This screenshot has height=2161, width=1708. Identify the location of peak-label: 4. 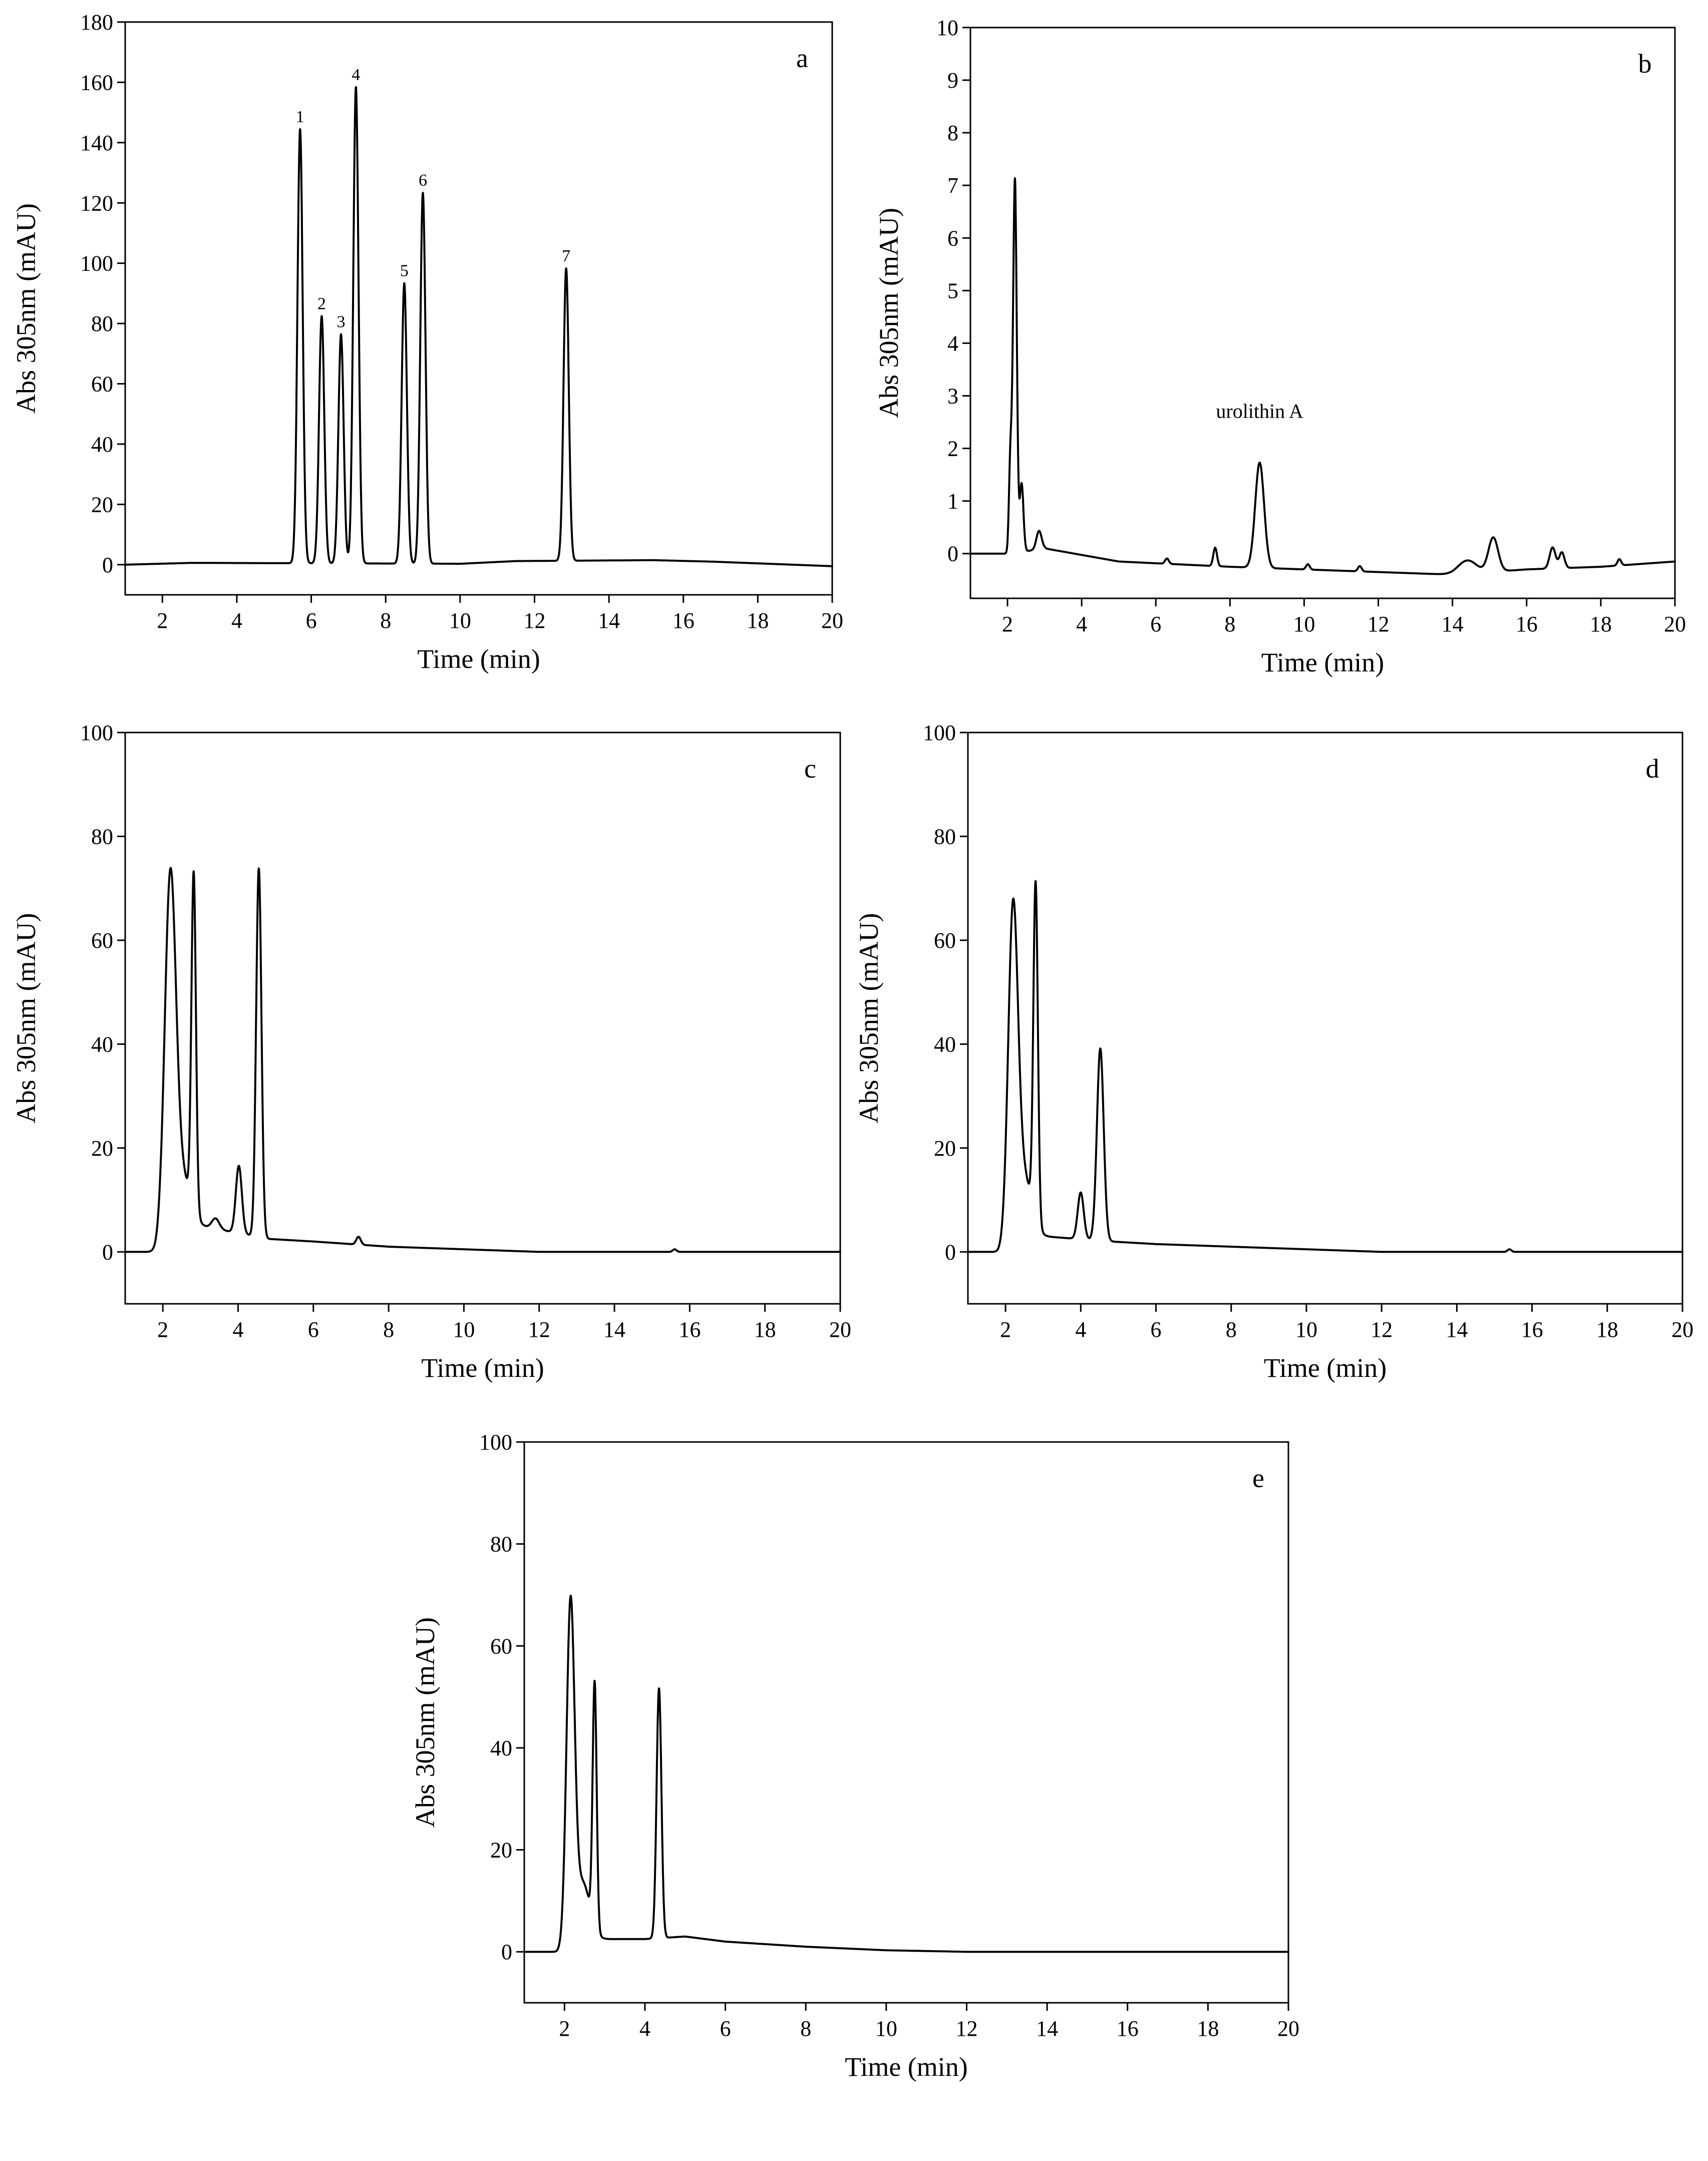
(356, 75).